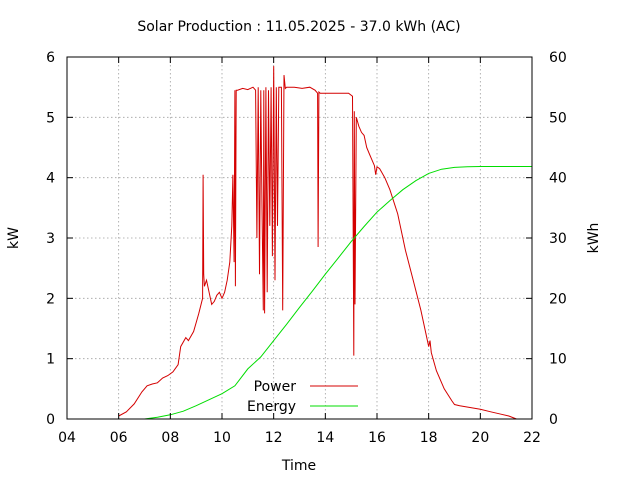  Describe the element at coordinates (553, 420) in the screenshot. I see `y2-tick-label: 0` at that location.